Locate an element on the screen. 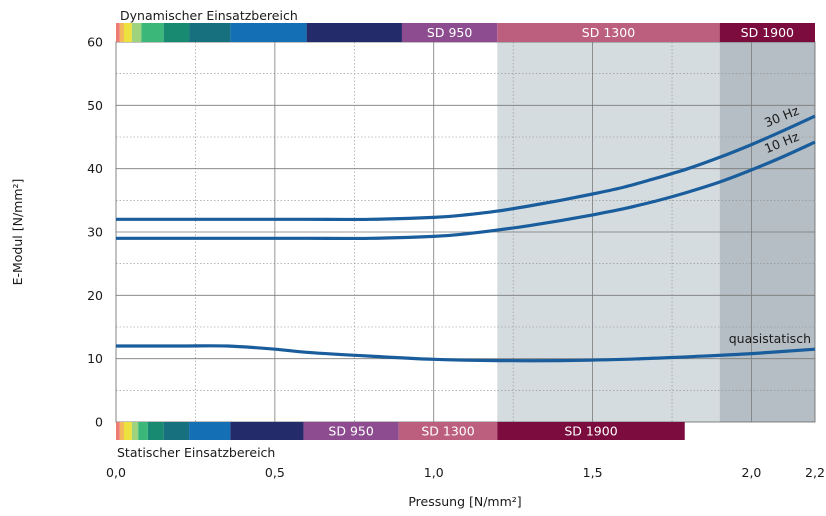 This screenshot has width=826, height=516. x-axis-label: Pressung [N/mm²] is located at coordinates (464, 501).